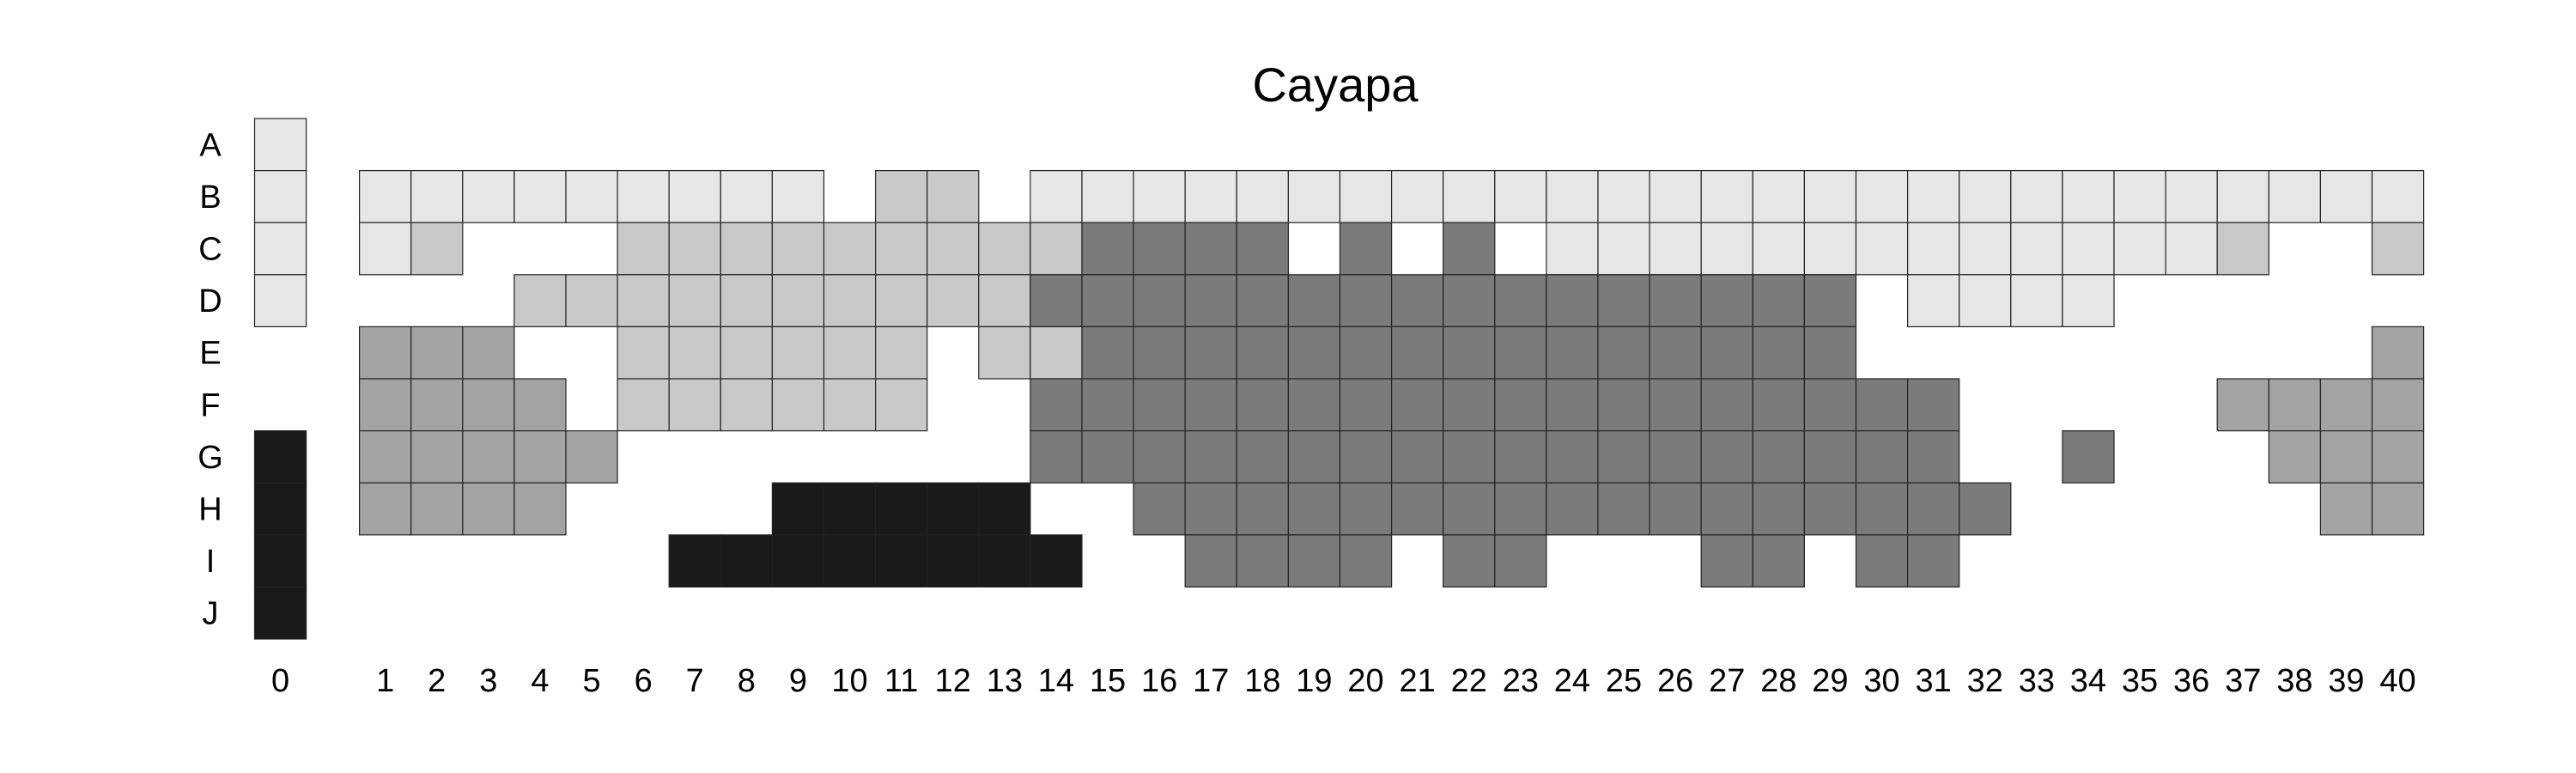 Image resolution: width=2576 pixels, height=773 pixels. What do you see at coordinates (1335, 85) in the screenshot?
I see `chart-title: Cayapa` at bounding box center [1335, 85].